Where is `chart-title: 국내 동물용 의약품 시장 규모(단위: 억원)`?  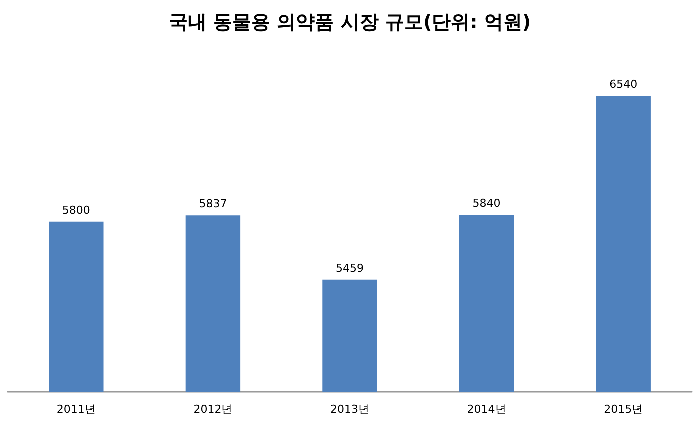 chart-title: 국내 동물용 의약품 시장 규모(단위: 억원) is located at coordinates (350, 23).